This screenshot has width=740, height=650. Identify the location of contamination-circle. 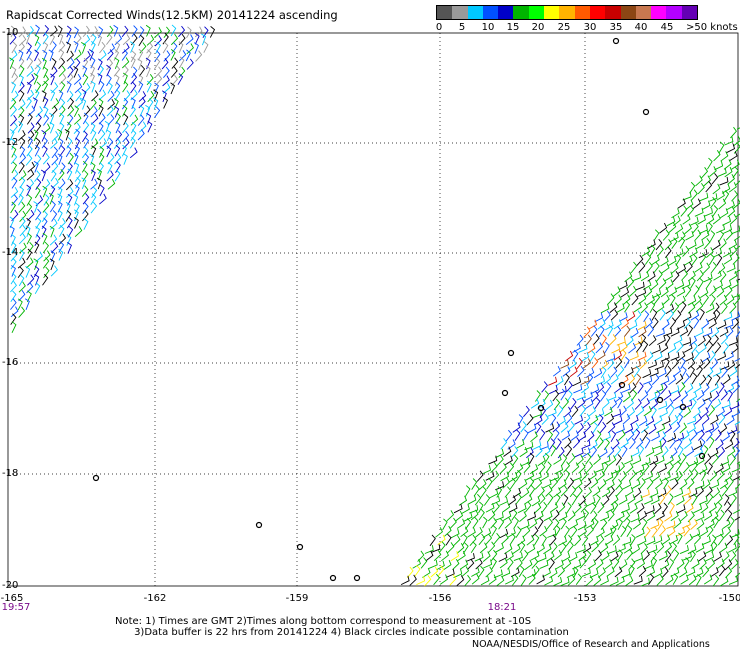
(505, 393).